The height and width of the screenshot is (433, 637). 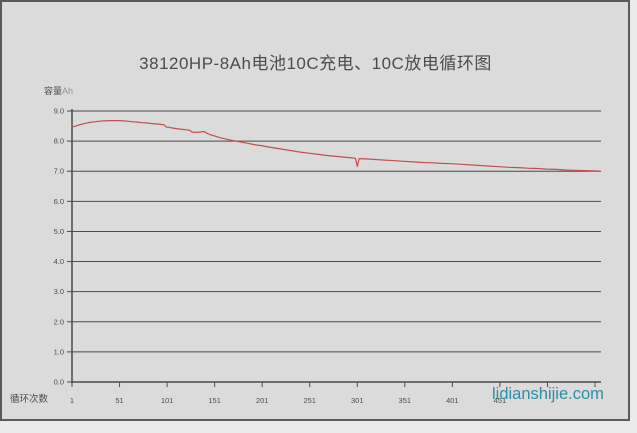 I want to click on watermark-text: lidianshijie.com, so click(x=548, y=394).